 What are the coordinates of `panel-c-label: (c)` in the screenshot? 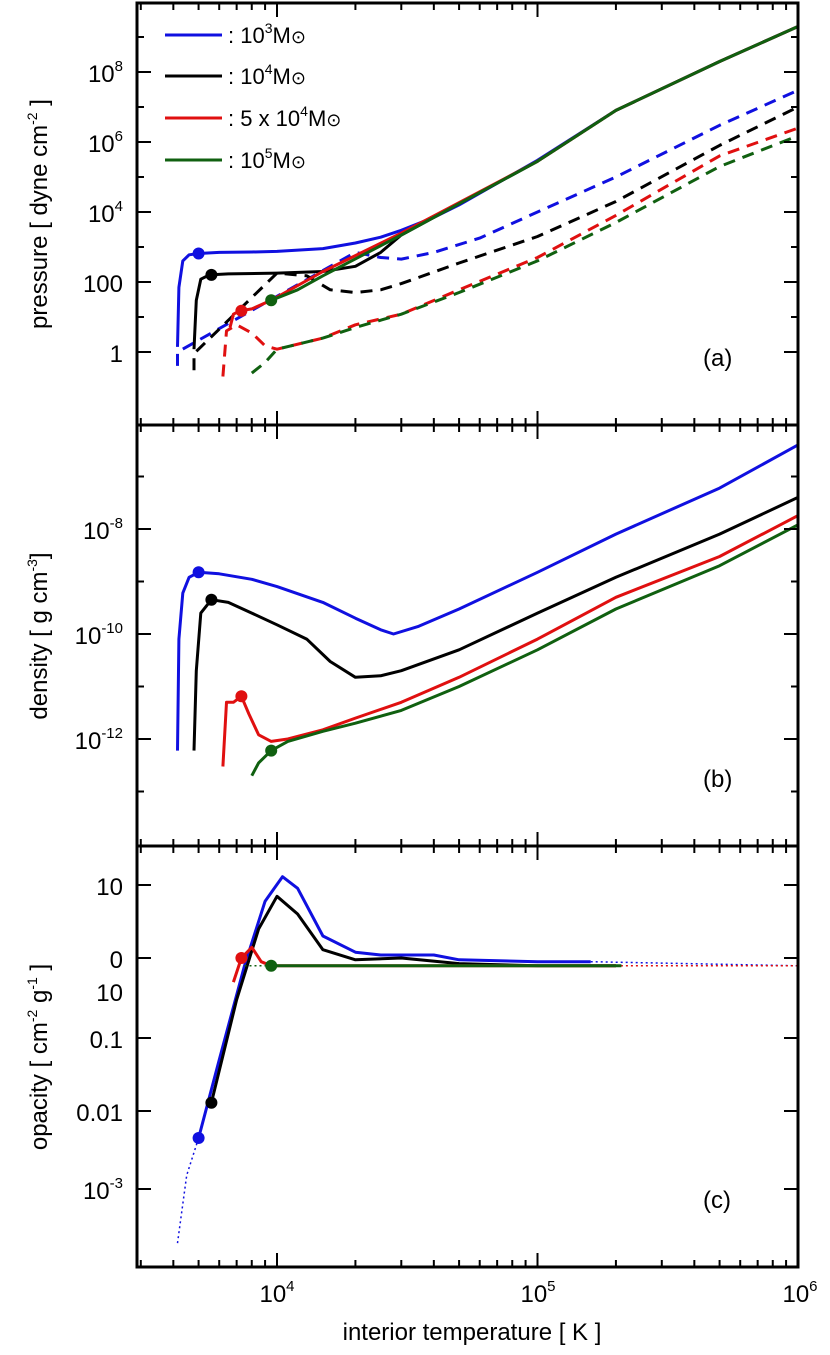 It's located at (717, 1200).